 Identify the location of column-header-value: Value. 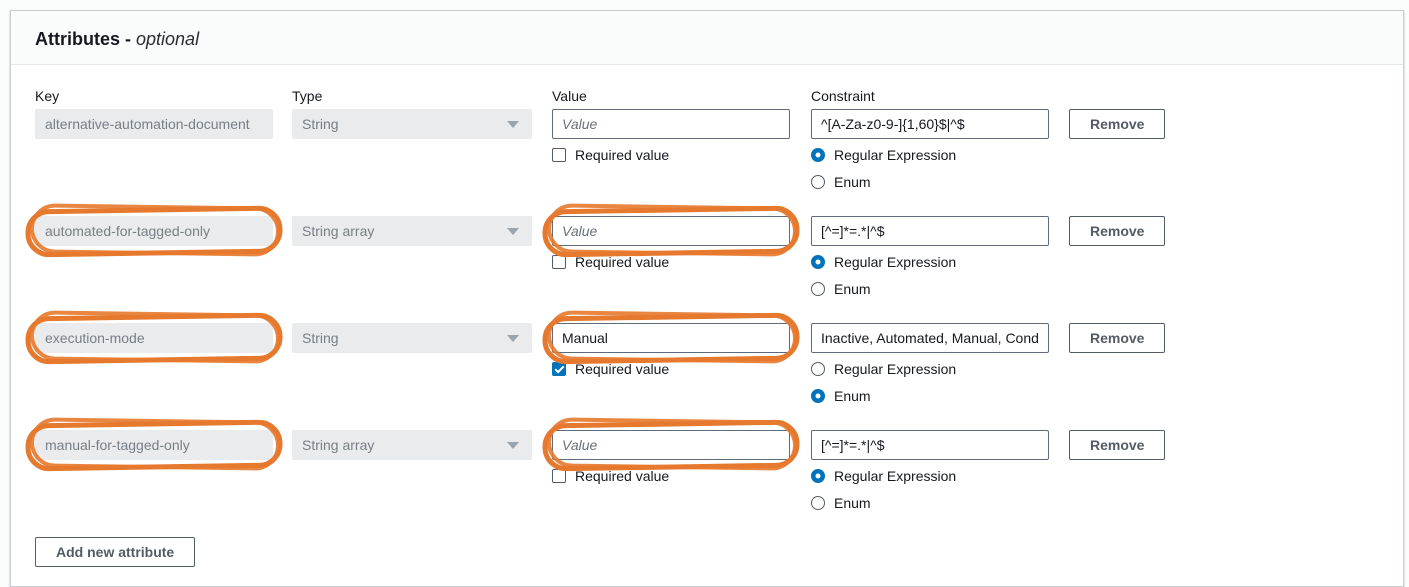
(569, 96).